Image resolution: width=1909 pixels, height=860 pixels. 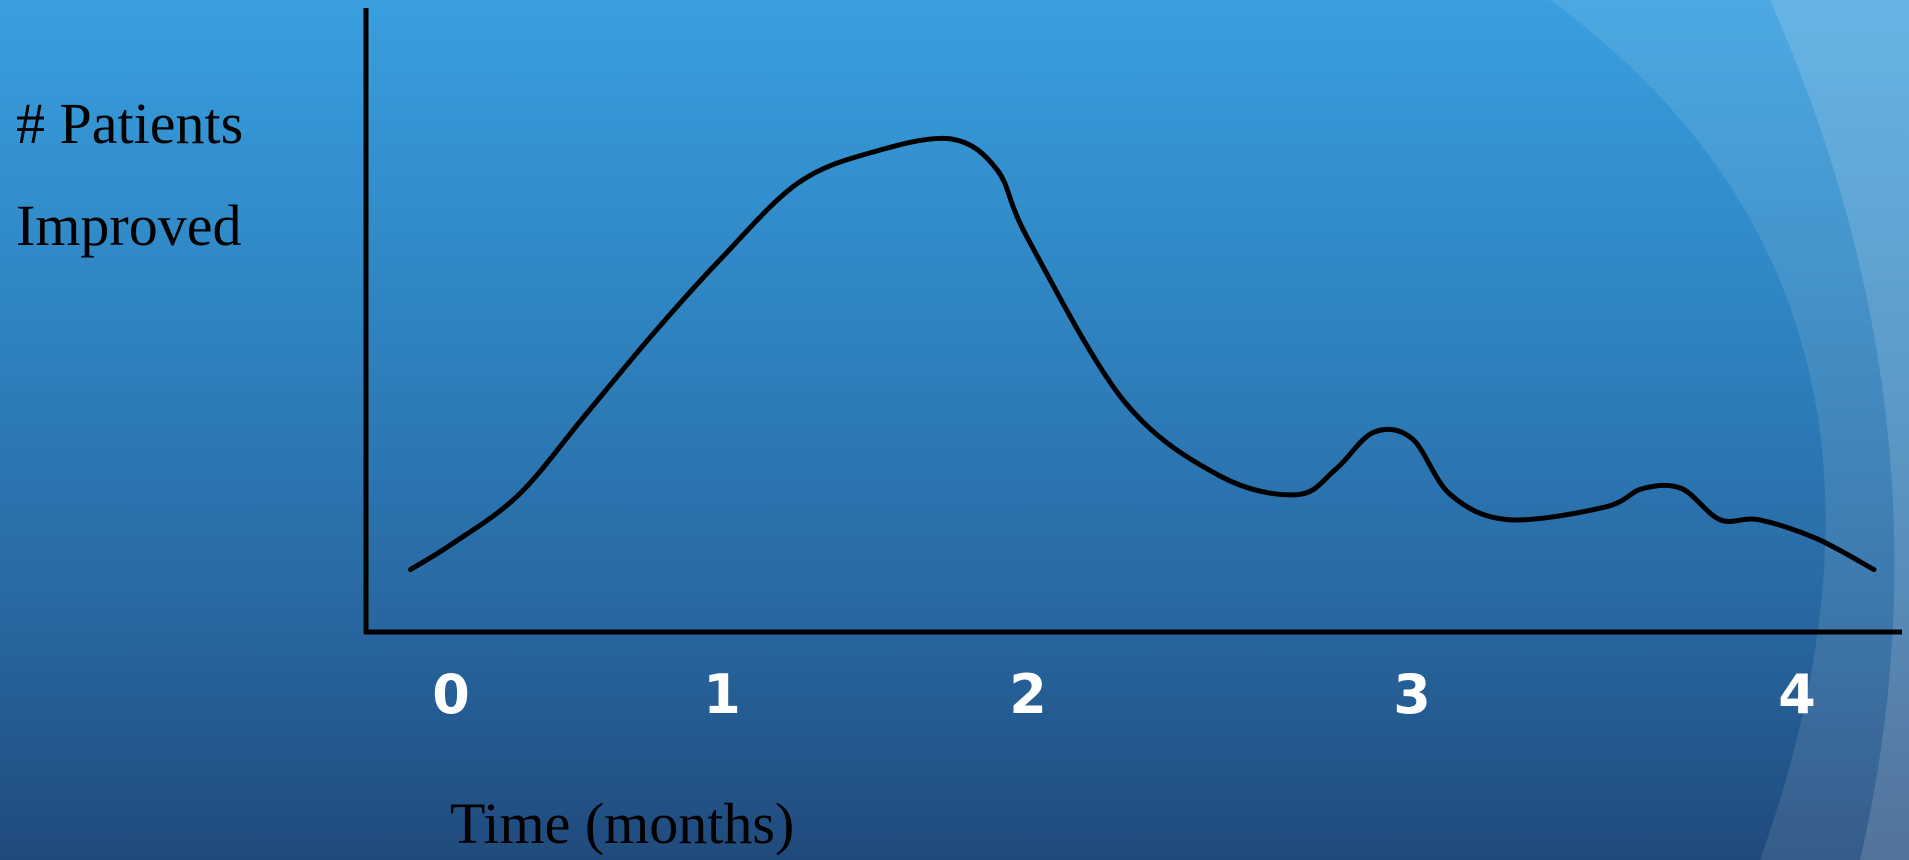 I want to click on x-axis-label: Time (months), so click(x=622, y=823).